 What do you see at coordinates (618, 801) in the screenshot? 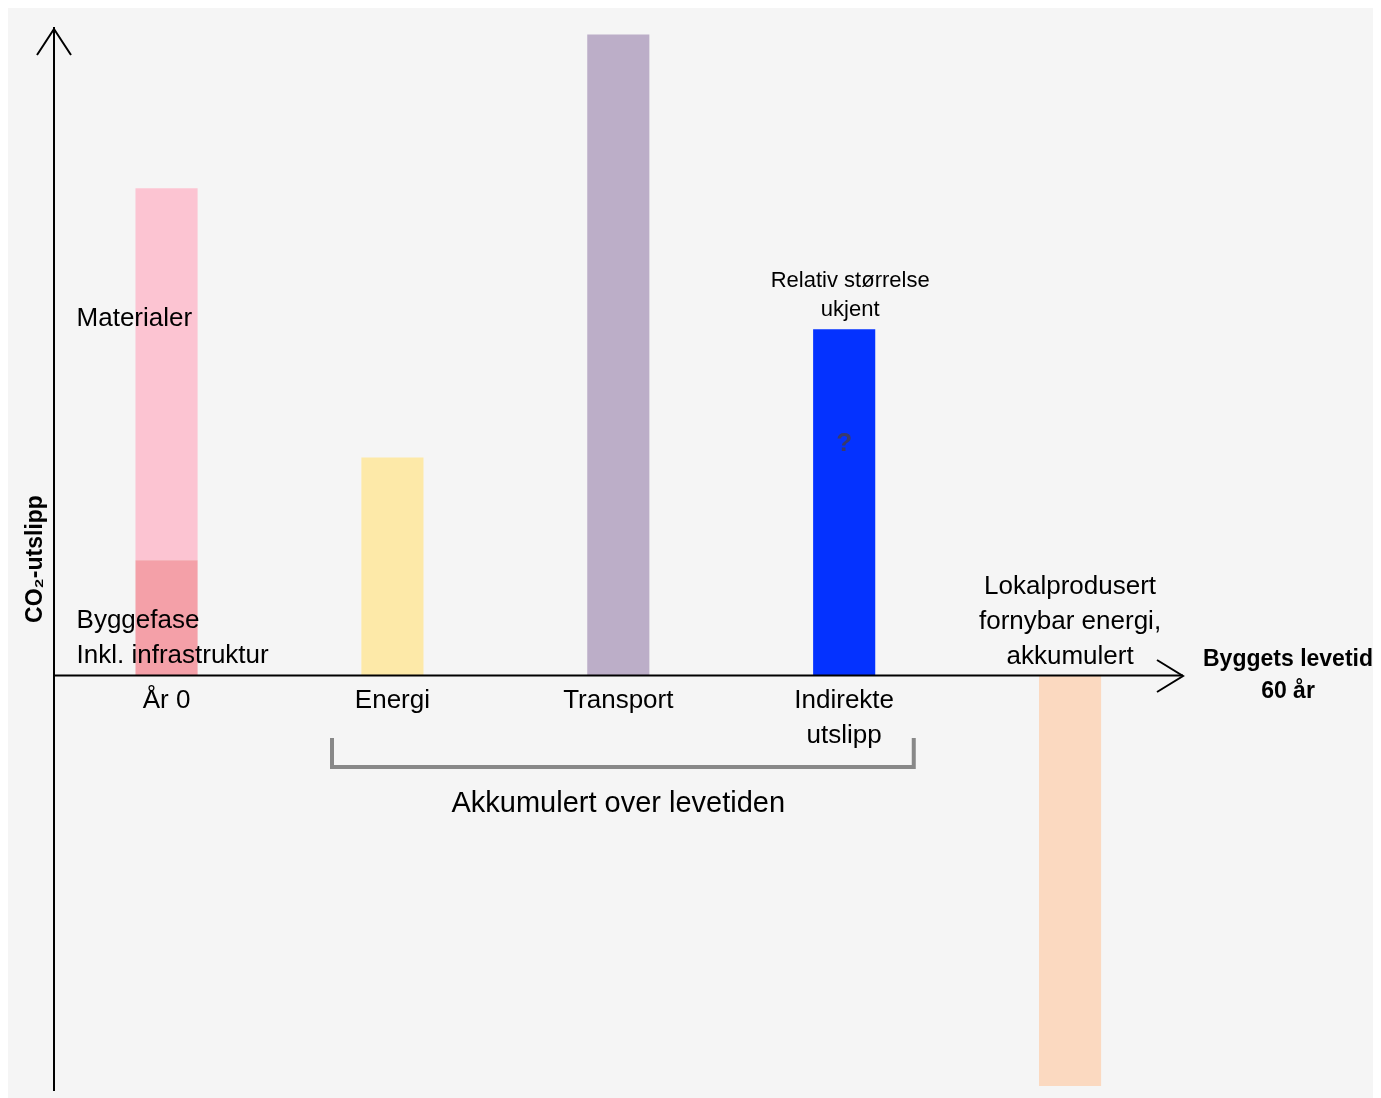
I see `annotation: Akkumulert over levetiden` at bounding box center [618, 801].